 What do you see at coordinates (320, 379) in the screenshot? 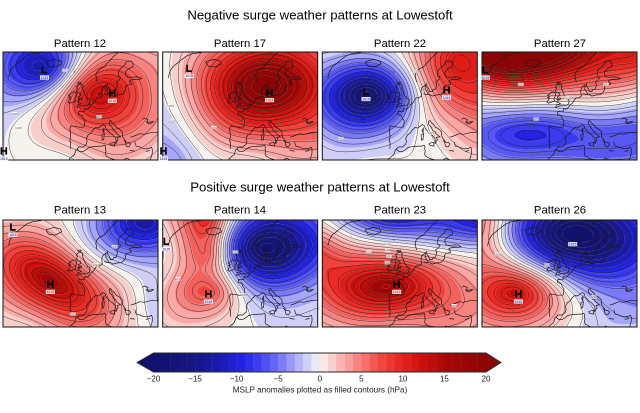
I see `svg-text: 0` at bounding box center [320, 379].